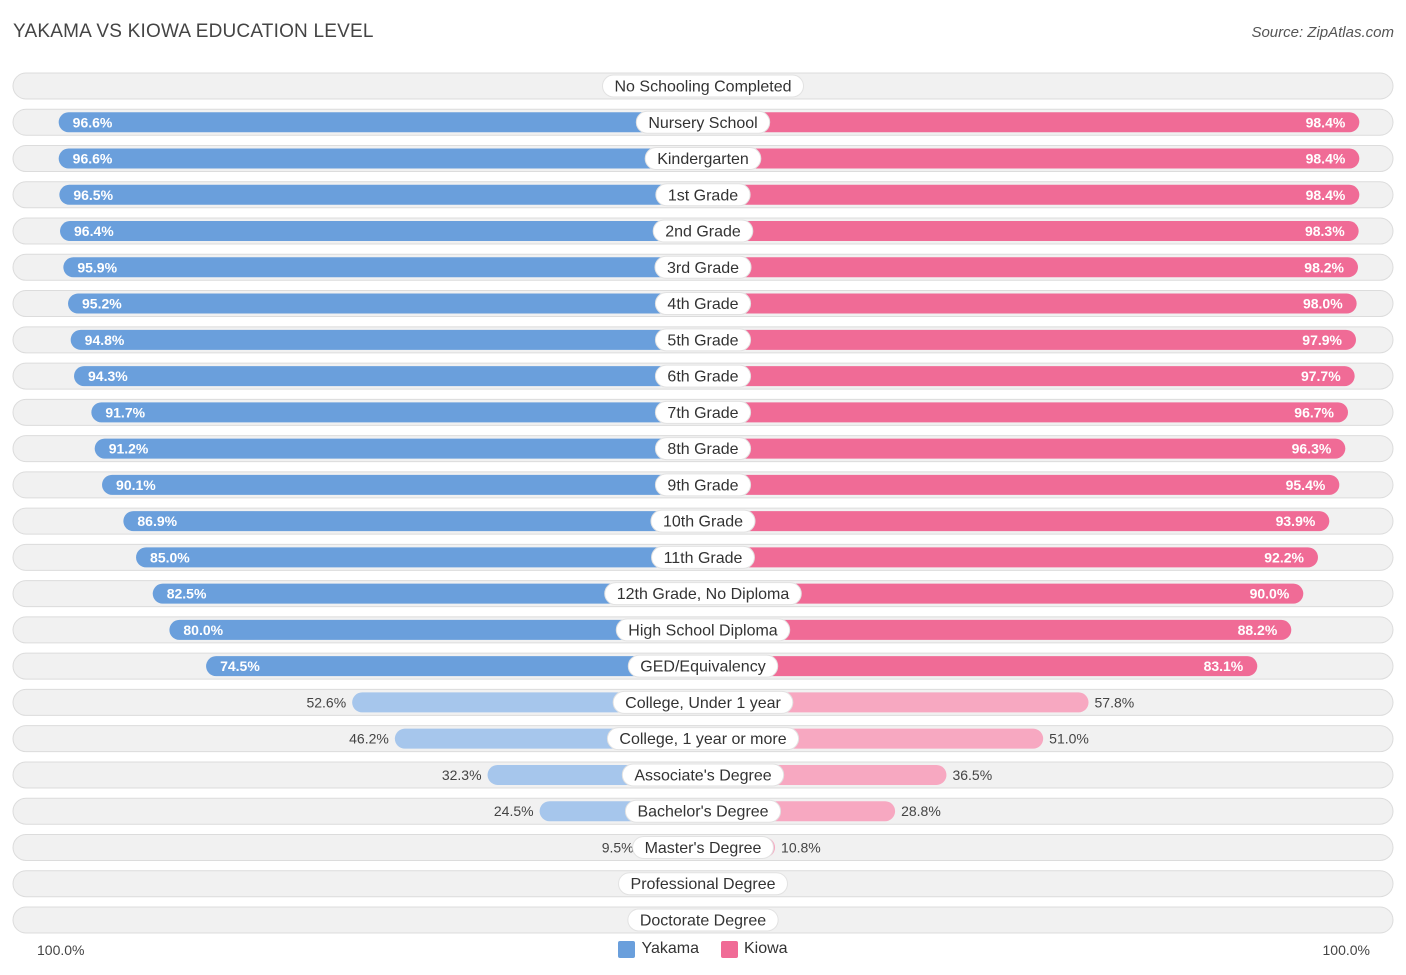  I want to click on value-label-yakama-22: 9.5%, so click(618, 847).